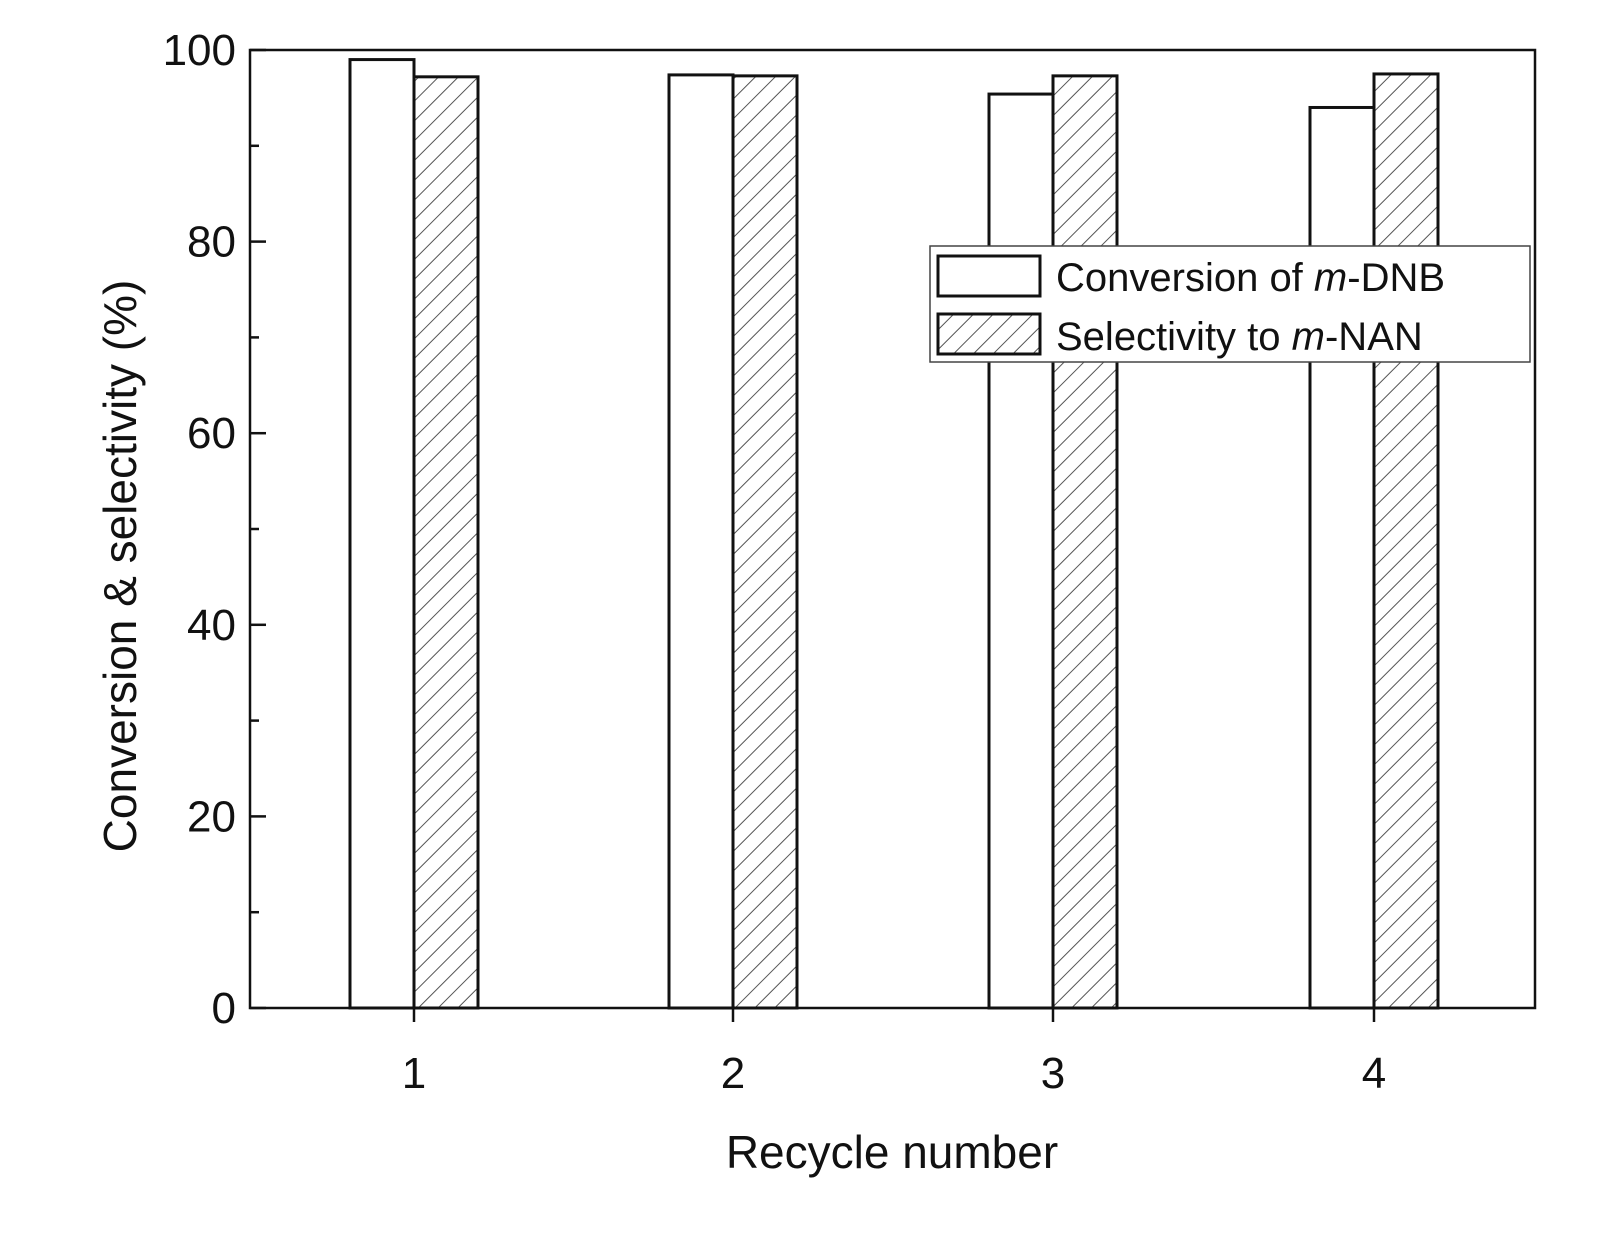  Describe the element at coordinates (1374, 1073) in the screenshot. I see `x-tick-label: 4` at that location.